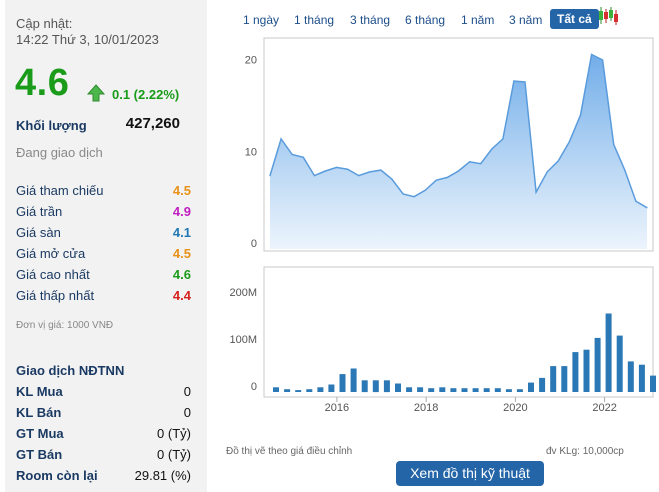 Image resolution: width=659 pixels, height=492 pixels. What do you see at coordinates (70, 370) in the screenshot?
I see `foreign-trading-title: Giao dịch NĐTNN` at bounding box center [70, 370].